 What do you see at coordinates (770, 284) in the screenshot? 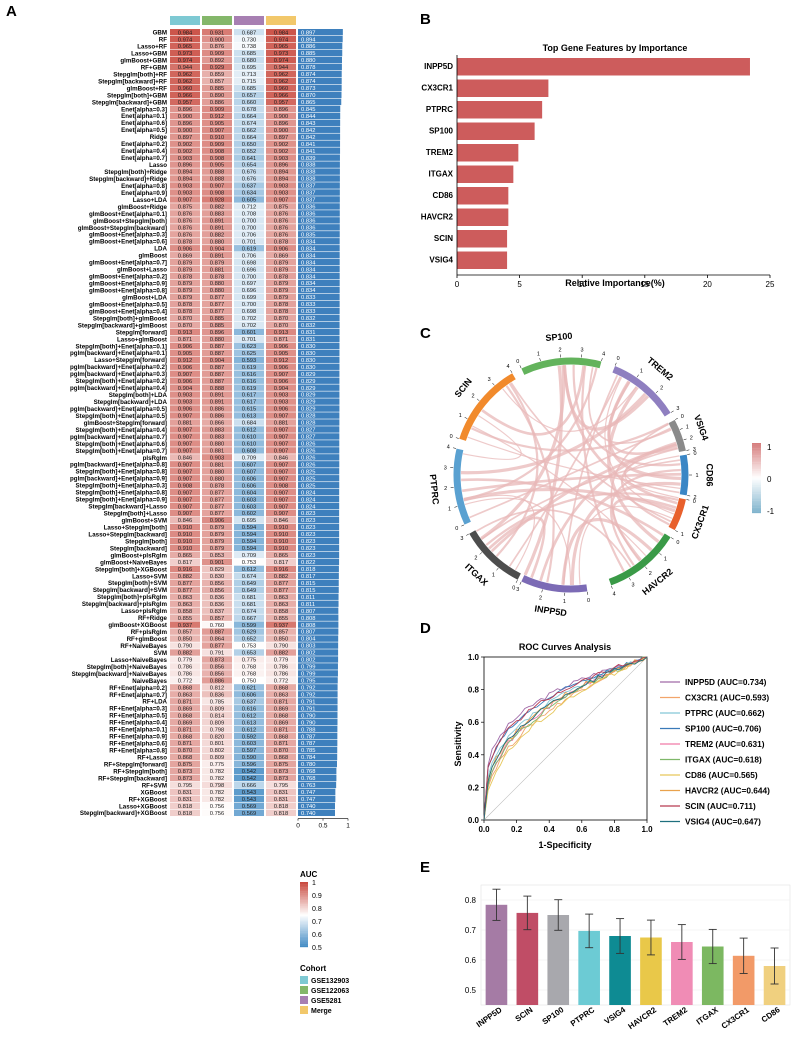
I see `importance-x-tick-label: 25` at bounding box center [770, 284].